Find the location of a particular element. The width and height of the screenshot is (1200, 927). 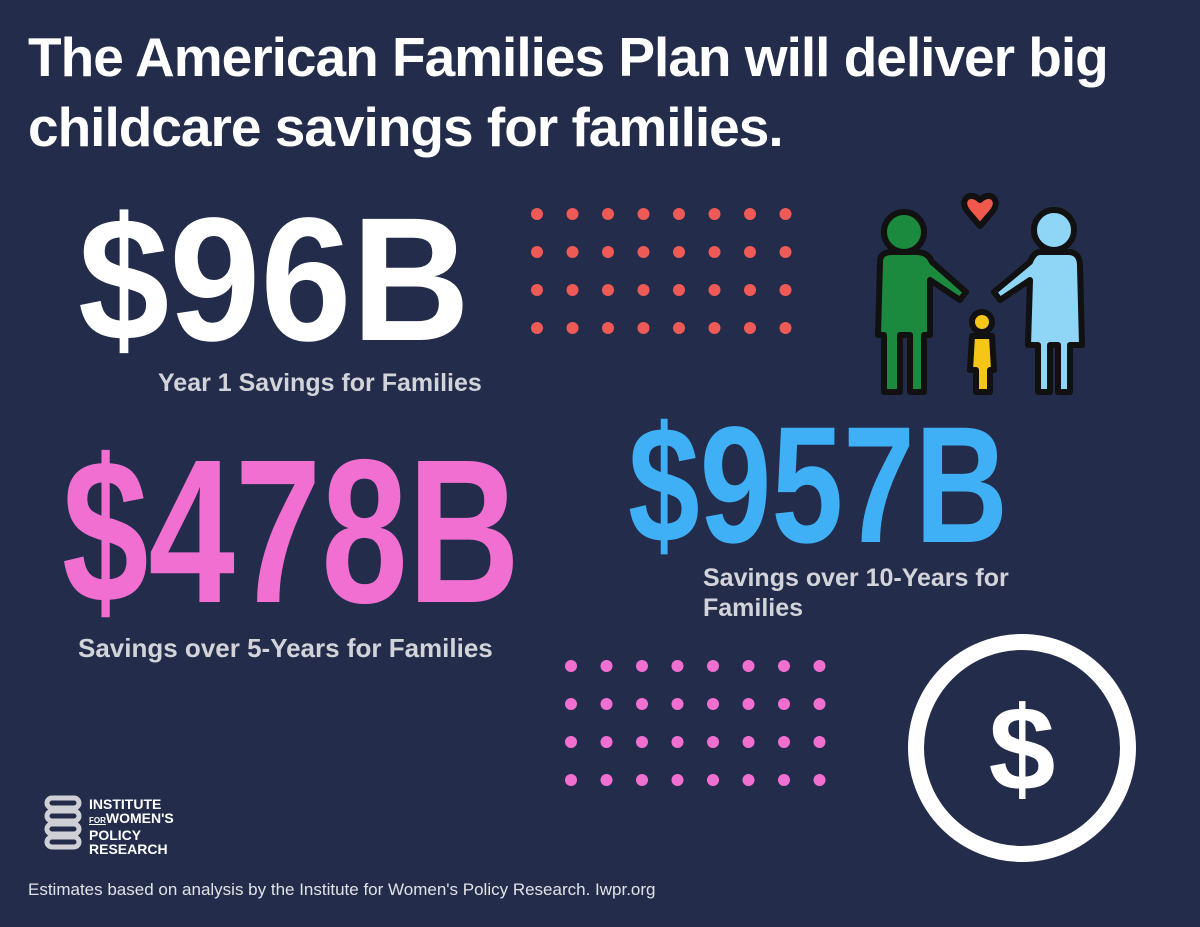

stat-amount: $957B is located at coordinates (818, 485).